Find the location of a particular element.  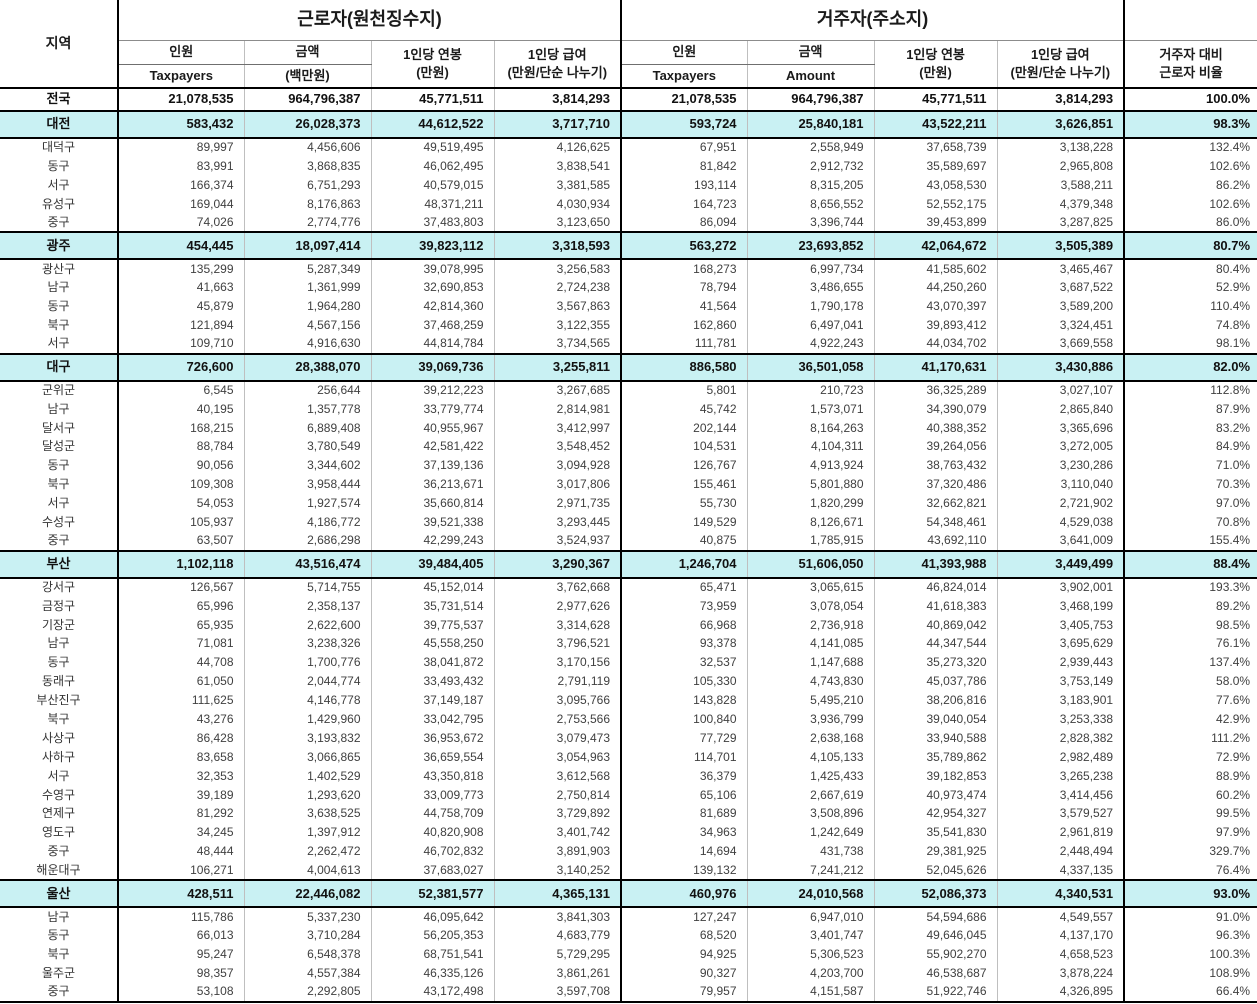

region-cell: 중구 is located at coordinates (58, 221).